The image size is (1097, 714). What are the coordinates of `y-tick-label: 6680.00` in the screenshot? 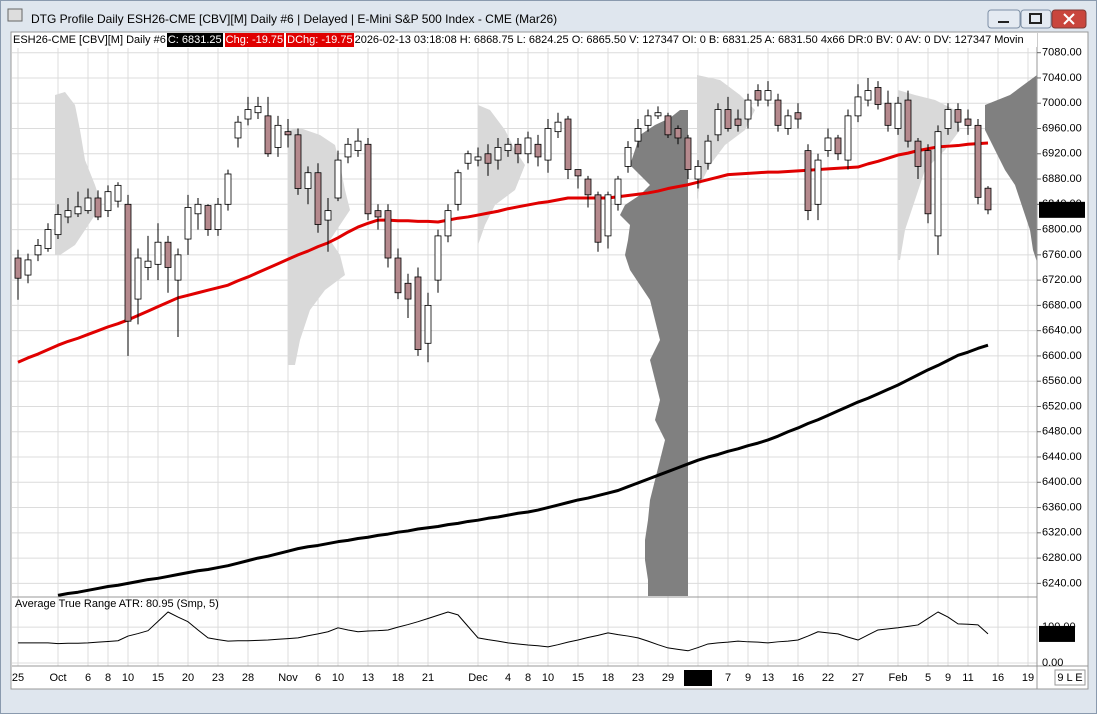 It's located at (1062, 305).